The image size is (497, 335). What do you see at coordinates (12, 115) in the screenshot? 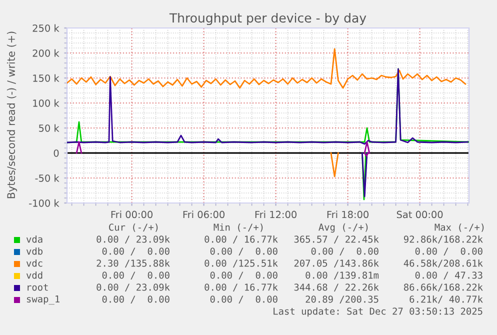
I see `y-axis-title: Bytes/second read (-) / write (+)` at bounding box center [12, 115].